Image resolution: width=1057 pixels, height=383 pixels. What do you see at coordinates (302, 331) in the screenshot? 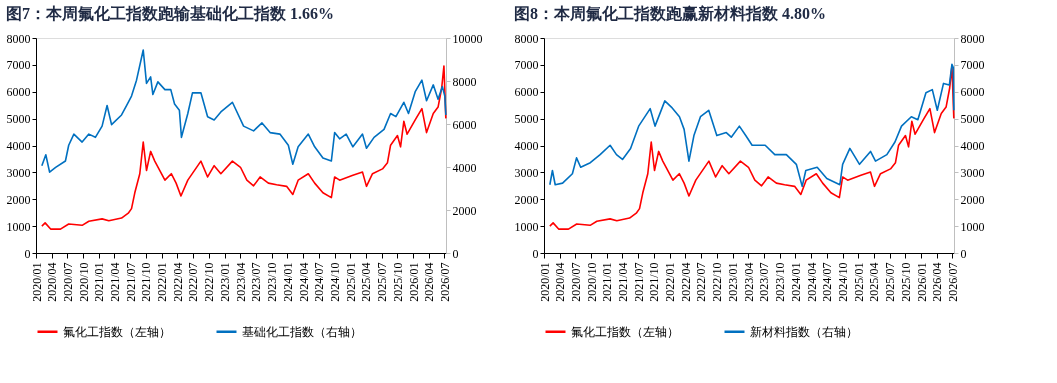
I see `legend-label: 基础化工指数（右轴）` at bounding box center [302, 331].